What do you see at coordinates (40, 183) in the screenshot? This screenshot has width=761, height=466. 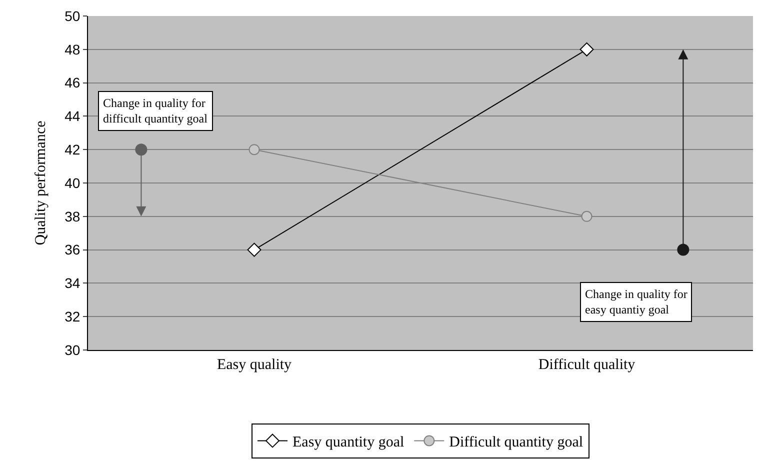 I see `y-axis-title: Quality performance` at bounding box center [40, 183].